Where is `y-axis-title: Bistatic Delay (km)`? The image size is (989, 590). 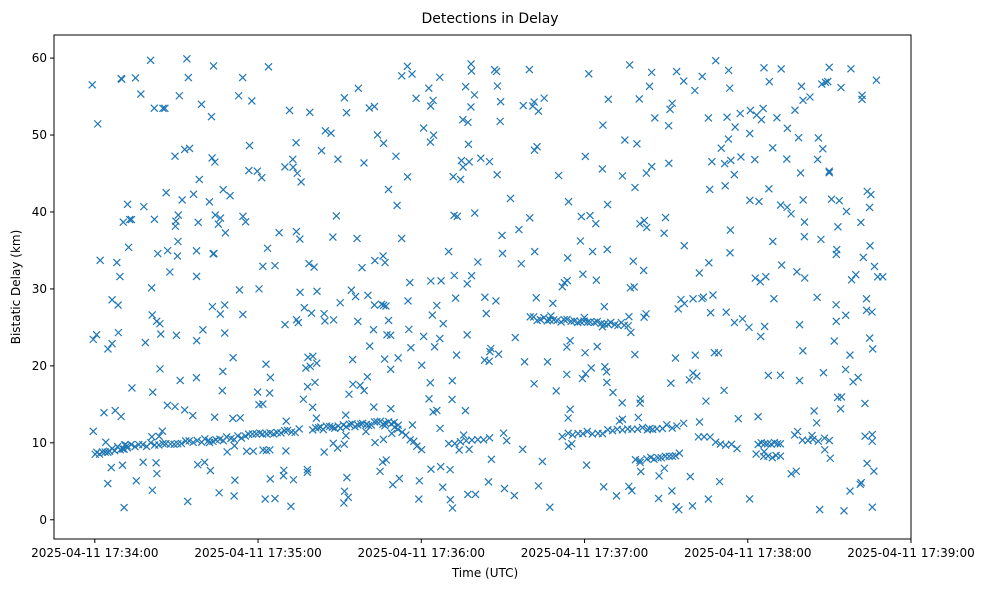
y-axis-title: Bistatic Delay (km) is located at coordinates (16, 287).